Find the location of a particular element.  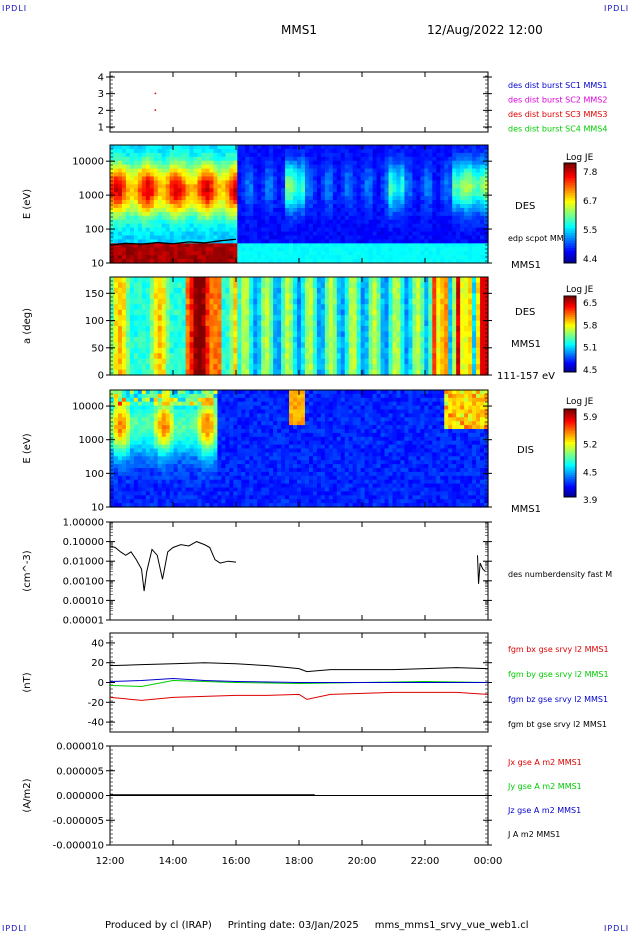

des-energy-overlay-label: edp scpot MMS1 is located at coordinates (541, 238).